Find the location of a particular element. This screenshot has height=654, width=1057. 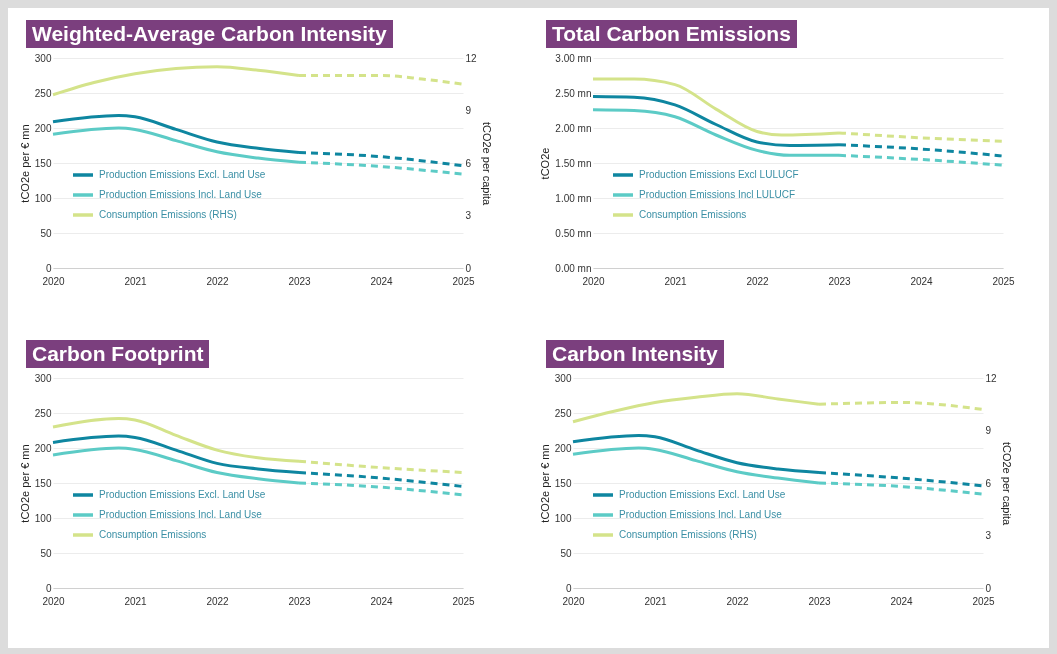

y-tick-label: 1.50 mn is located at coordinates (573, 163).